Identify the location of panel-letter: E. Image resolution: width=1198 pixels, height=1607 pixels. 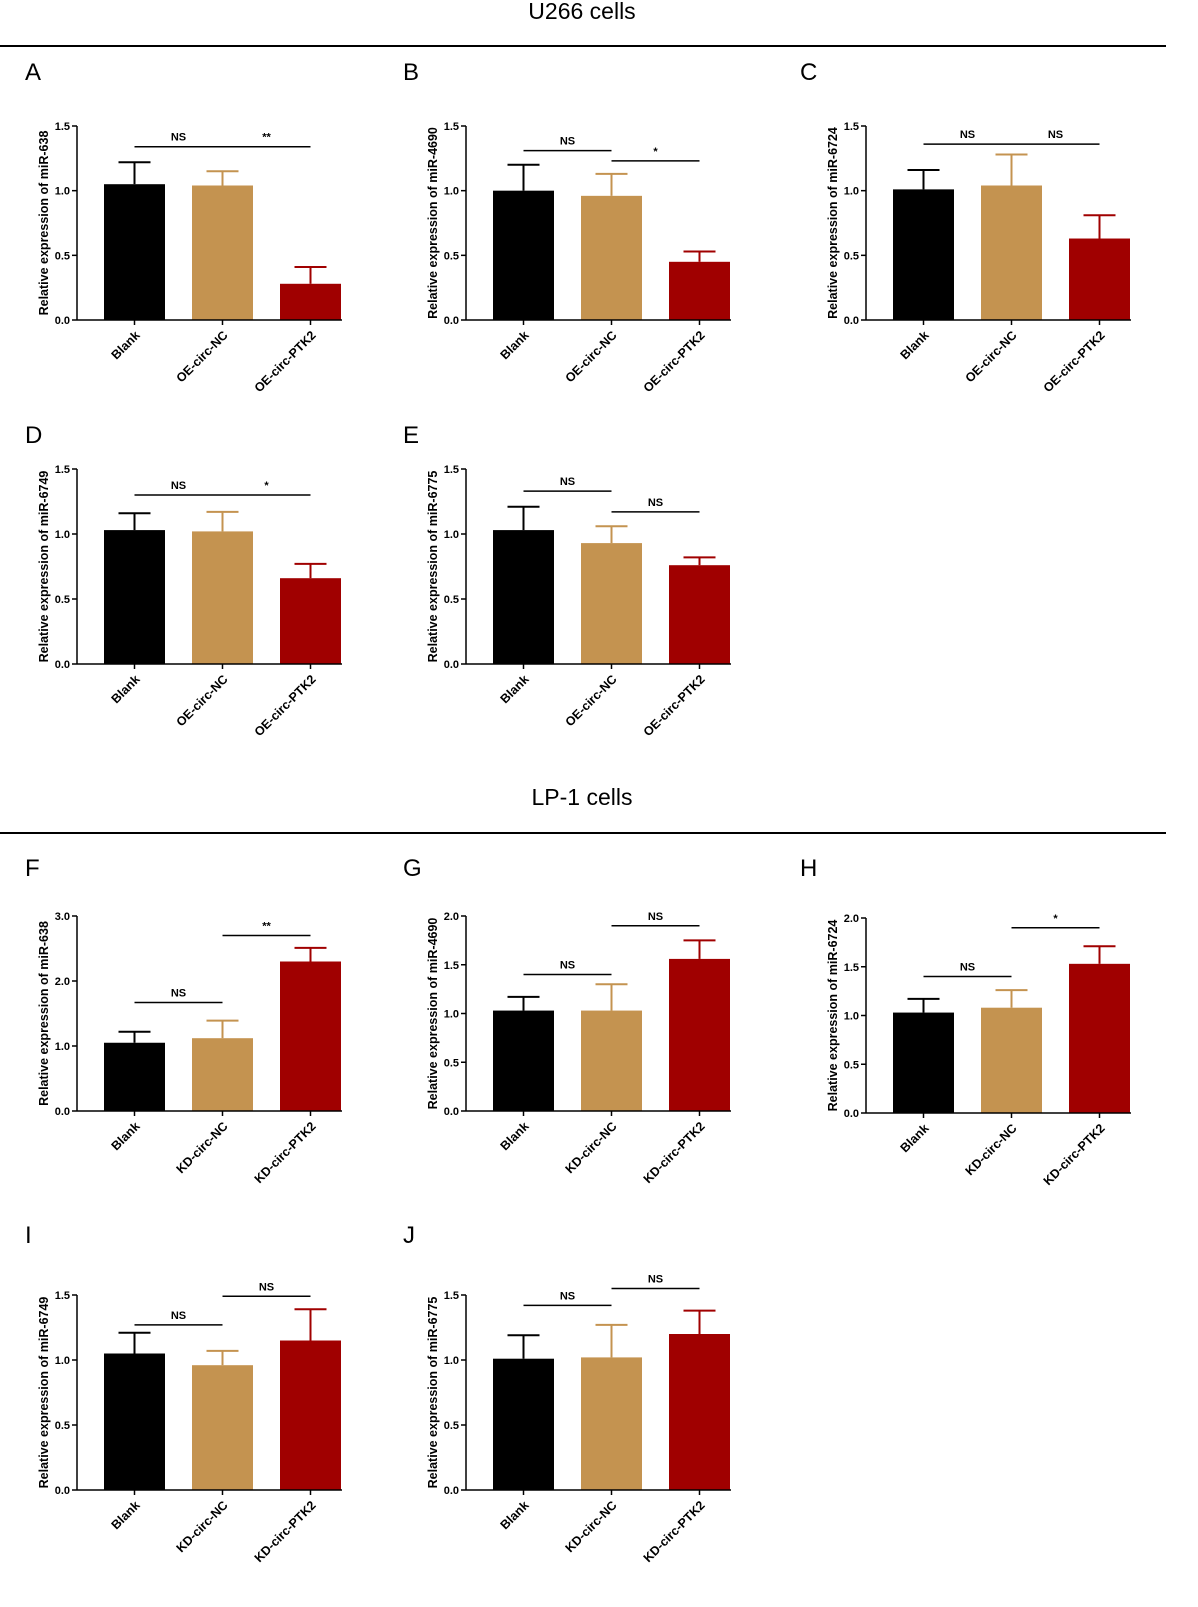
(411, 435).